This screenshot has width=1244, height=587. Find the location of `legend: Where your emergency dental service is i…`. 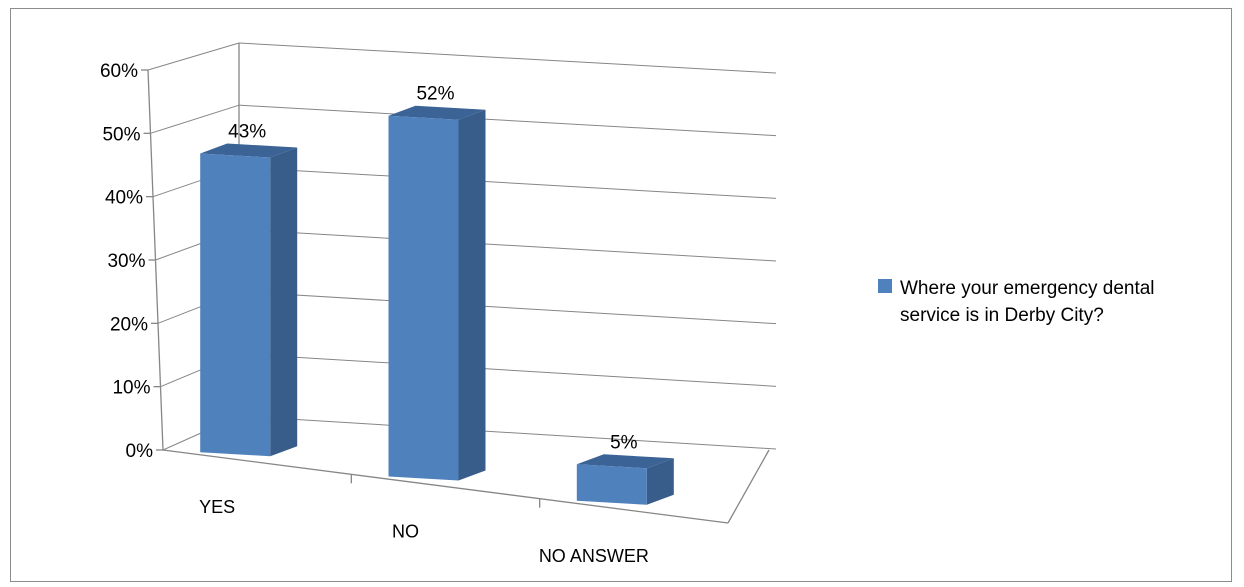

legend: Where your emergency dental service is i… is located at coordinates (1016, 302).